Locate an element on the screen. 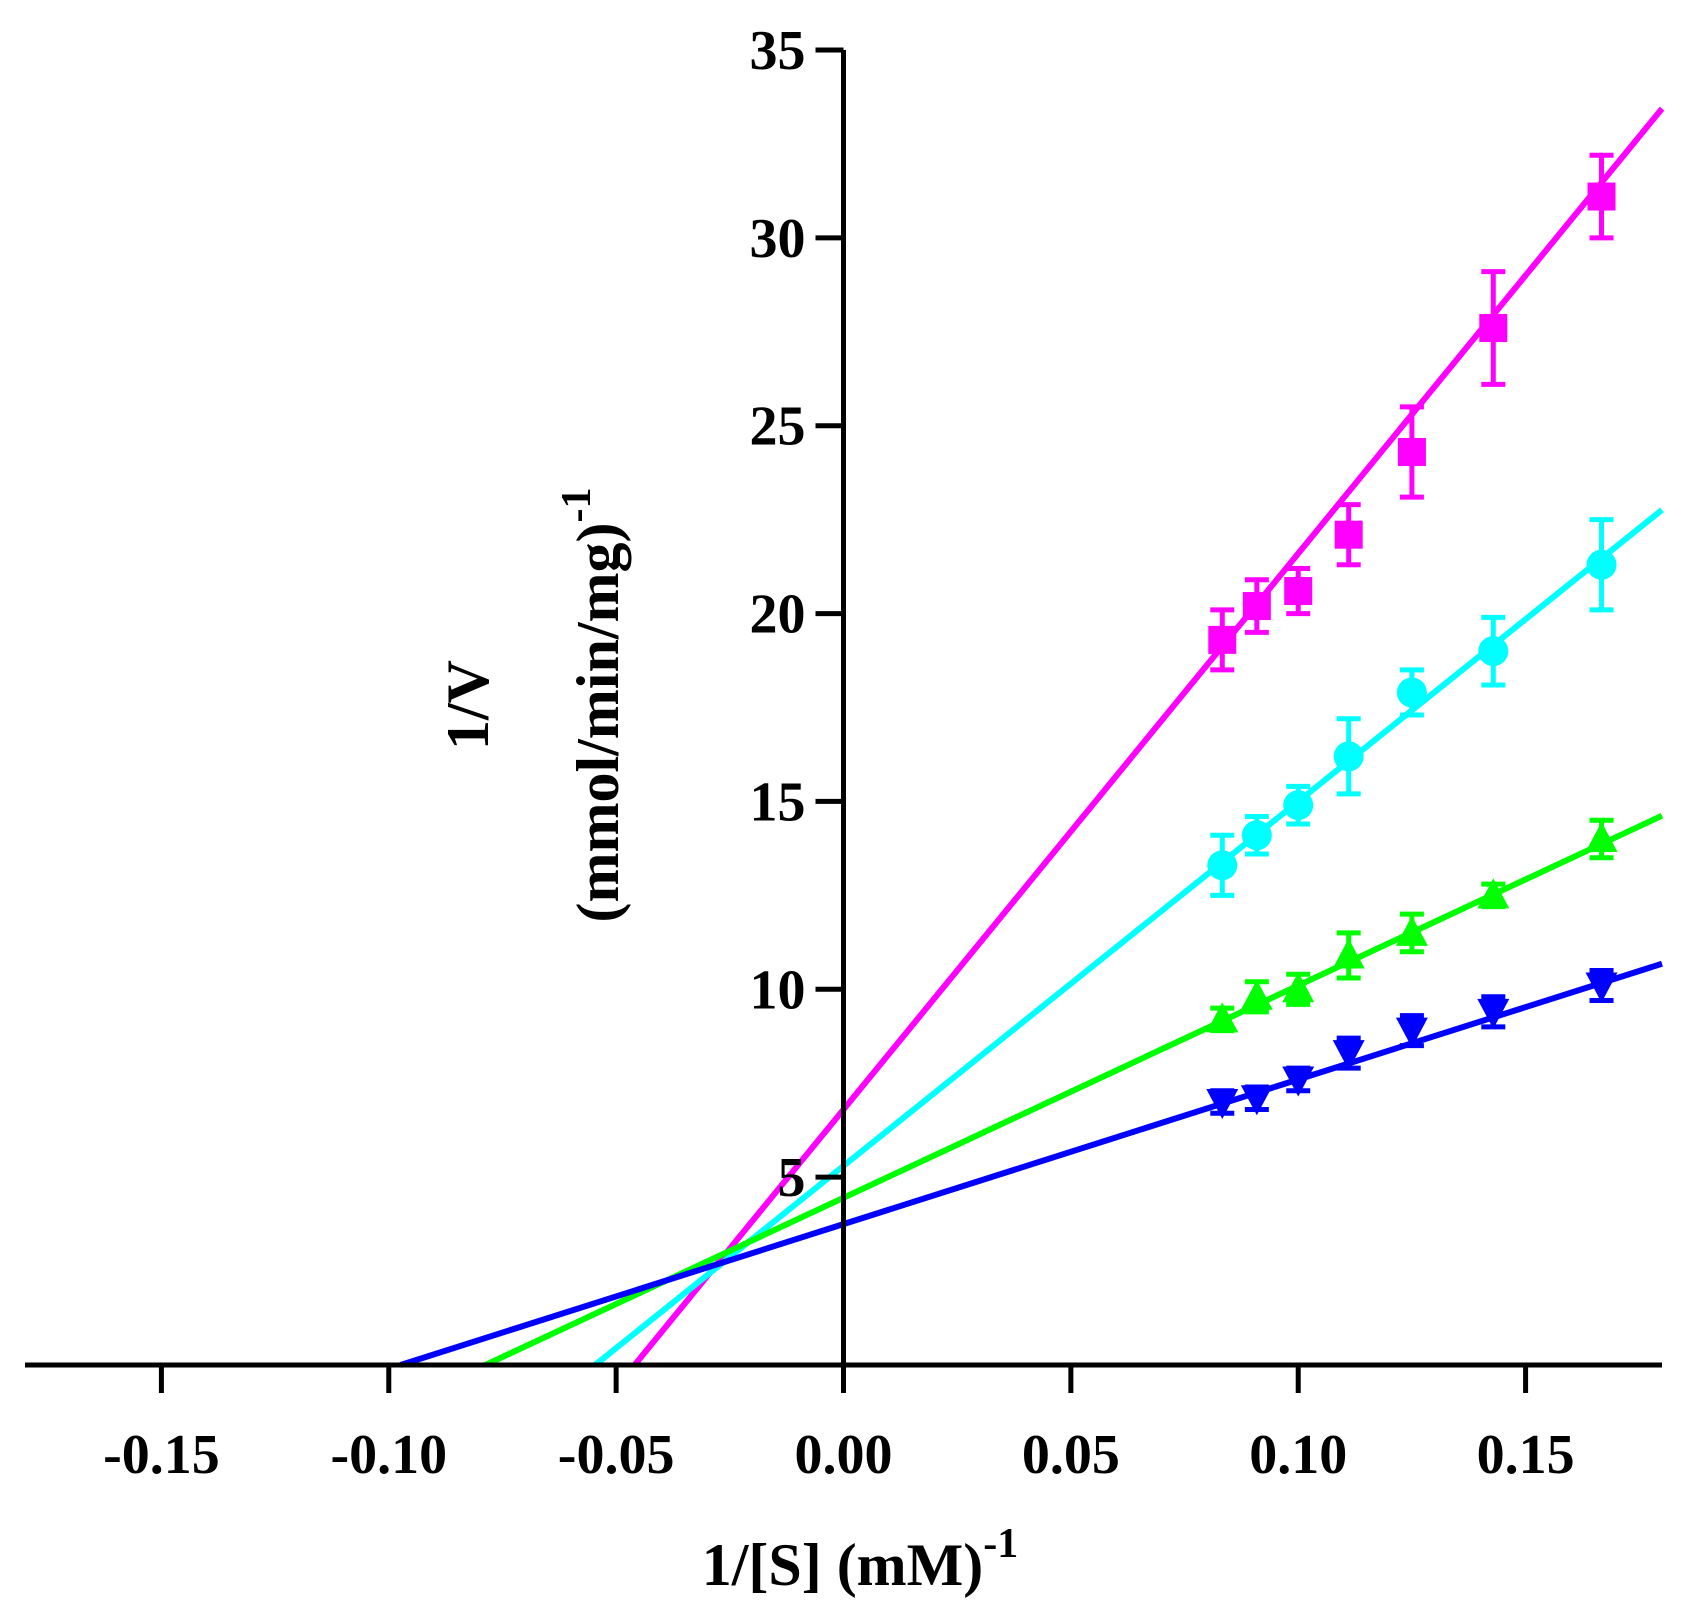 This screenshot has height=1612, width=1687. y-tick-label: 15 is located at coordinates (778, 802).